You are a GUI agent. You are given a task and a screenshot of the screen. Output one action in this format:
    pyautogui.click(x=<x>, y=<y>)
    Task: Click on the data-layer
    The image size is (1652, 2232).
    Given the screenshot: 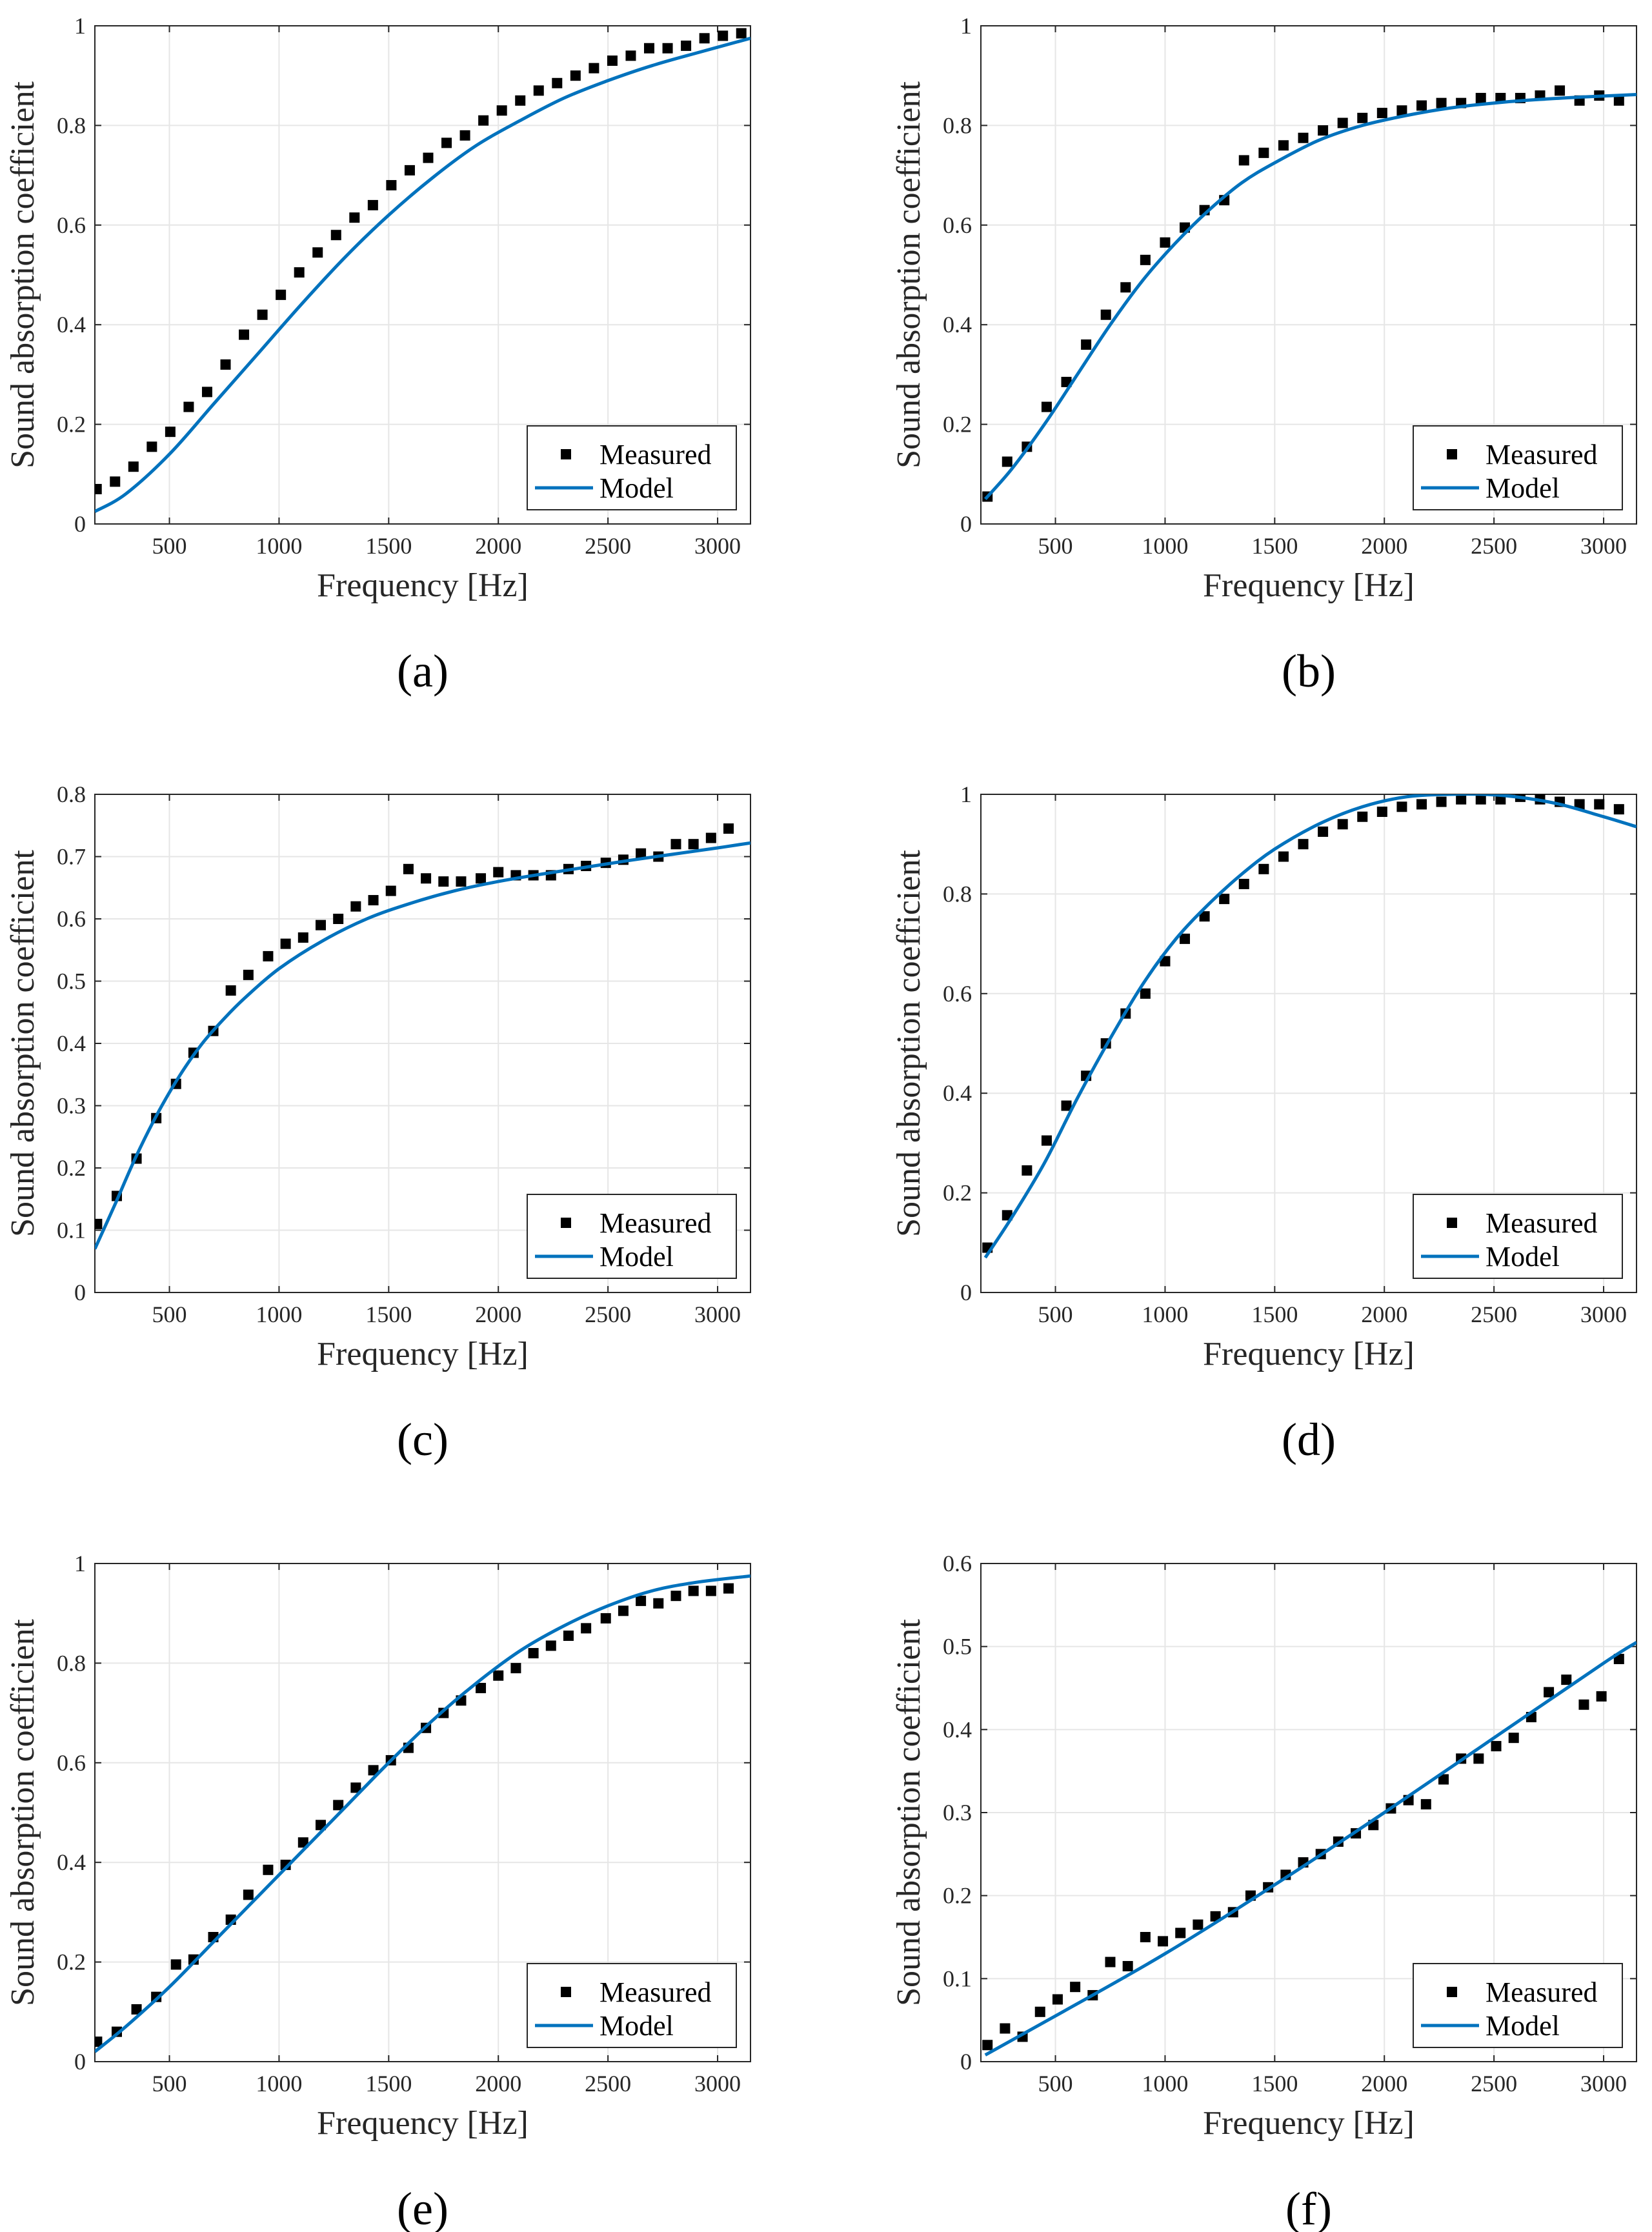 What is the action you would take?
    pyautogui.click(x=1309, y=293)
    